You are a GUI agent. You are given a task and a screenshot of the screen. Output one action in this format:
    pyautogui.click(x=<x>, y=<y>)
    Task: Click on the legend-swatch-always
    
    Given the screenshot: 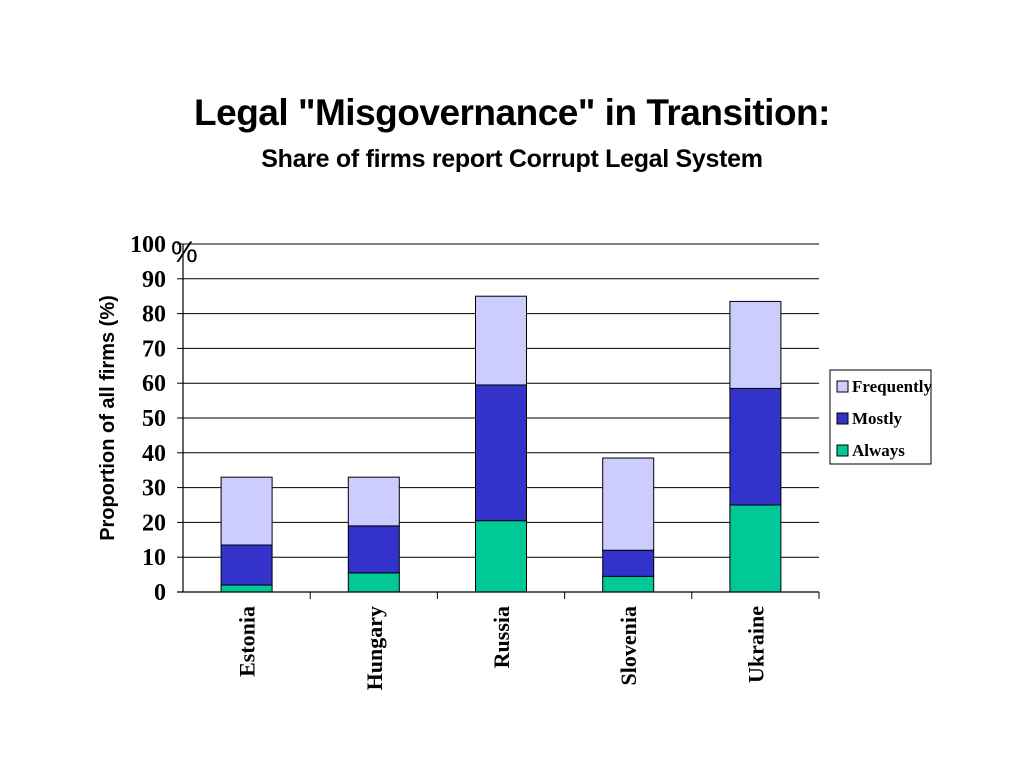 What is the action you would take?
    pyautogui.click(x=842, y=450)
    